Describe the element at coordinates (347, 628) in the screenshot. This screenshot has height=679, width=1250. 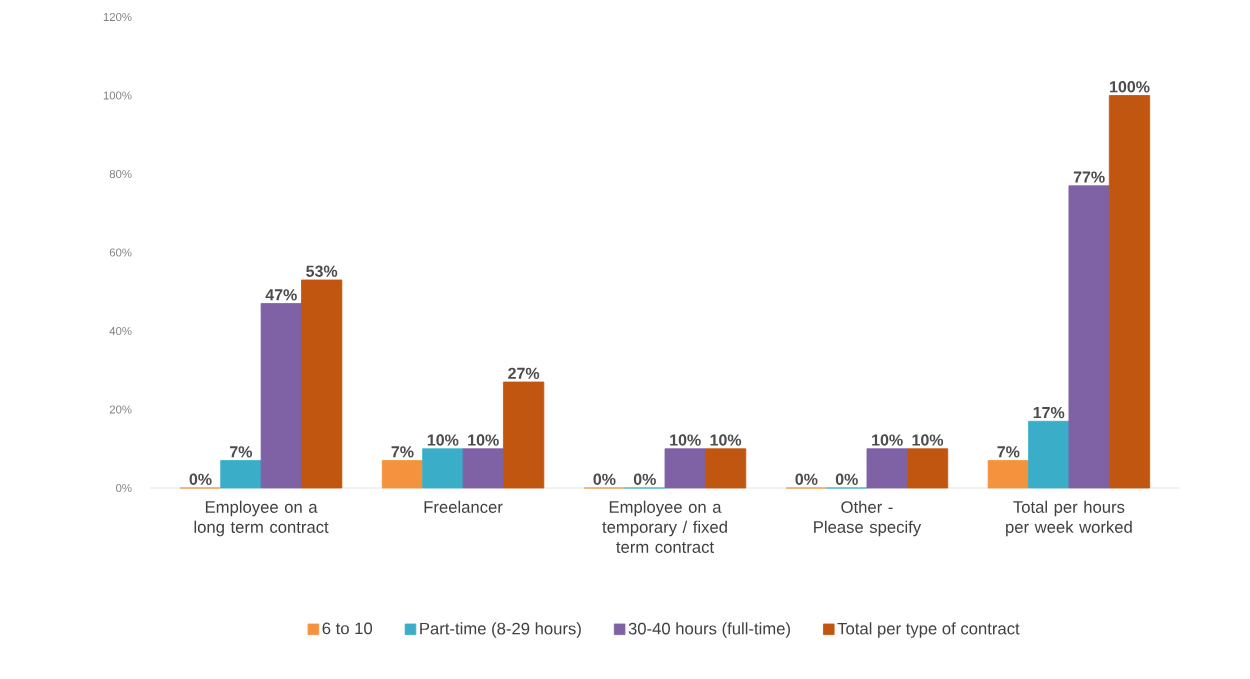
I see `legend-label: 6 to 10` at that location.